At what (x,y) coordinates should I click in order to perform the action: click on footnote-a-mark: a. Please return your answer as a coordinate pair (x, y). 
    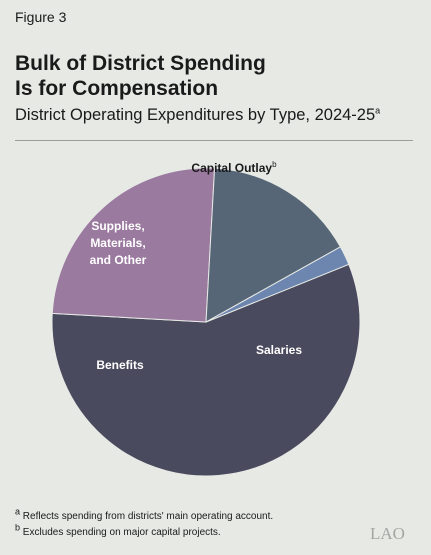
    Looking at the image, I should click on (18, 511).